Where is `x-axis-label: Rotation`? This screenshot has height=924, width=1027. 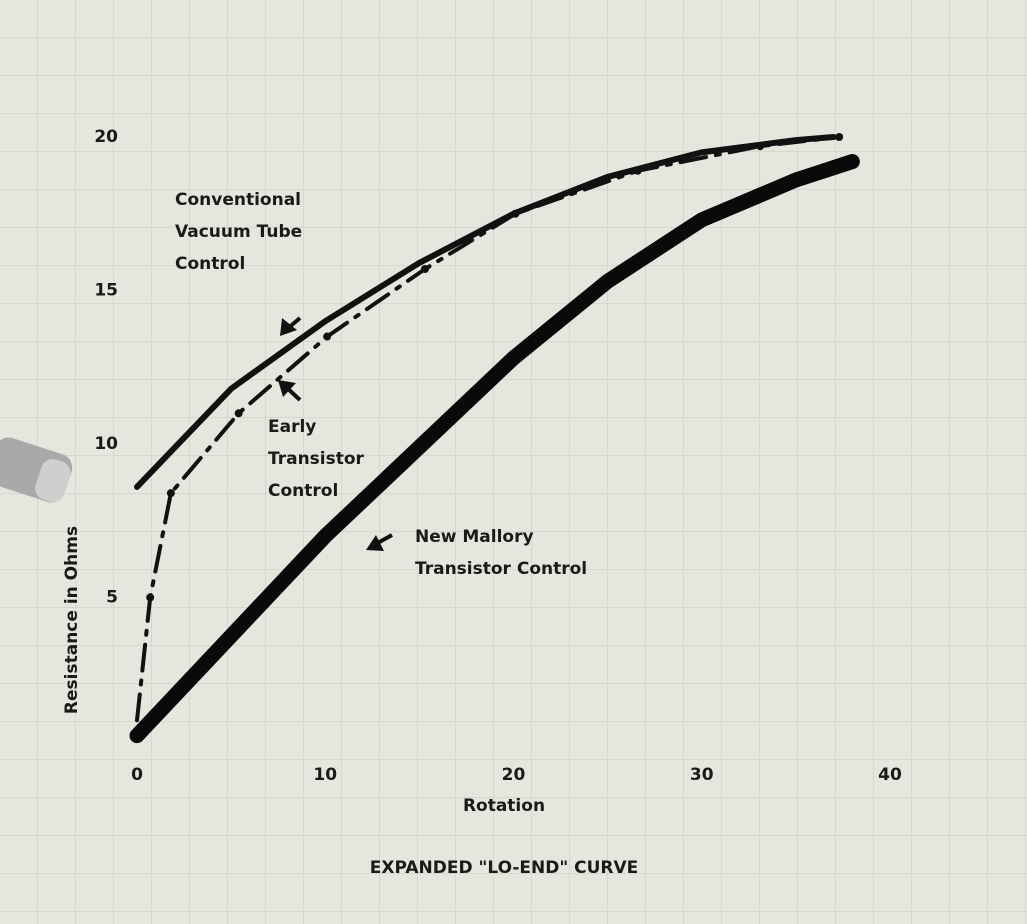
x-axis-label: Rotation is located at coordinates (504, 806).